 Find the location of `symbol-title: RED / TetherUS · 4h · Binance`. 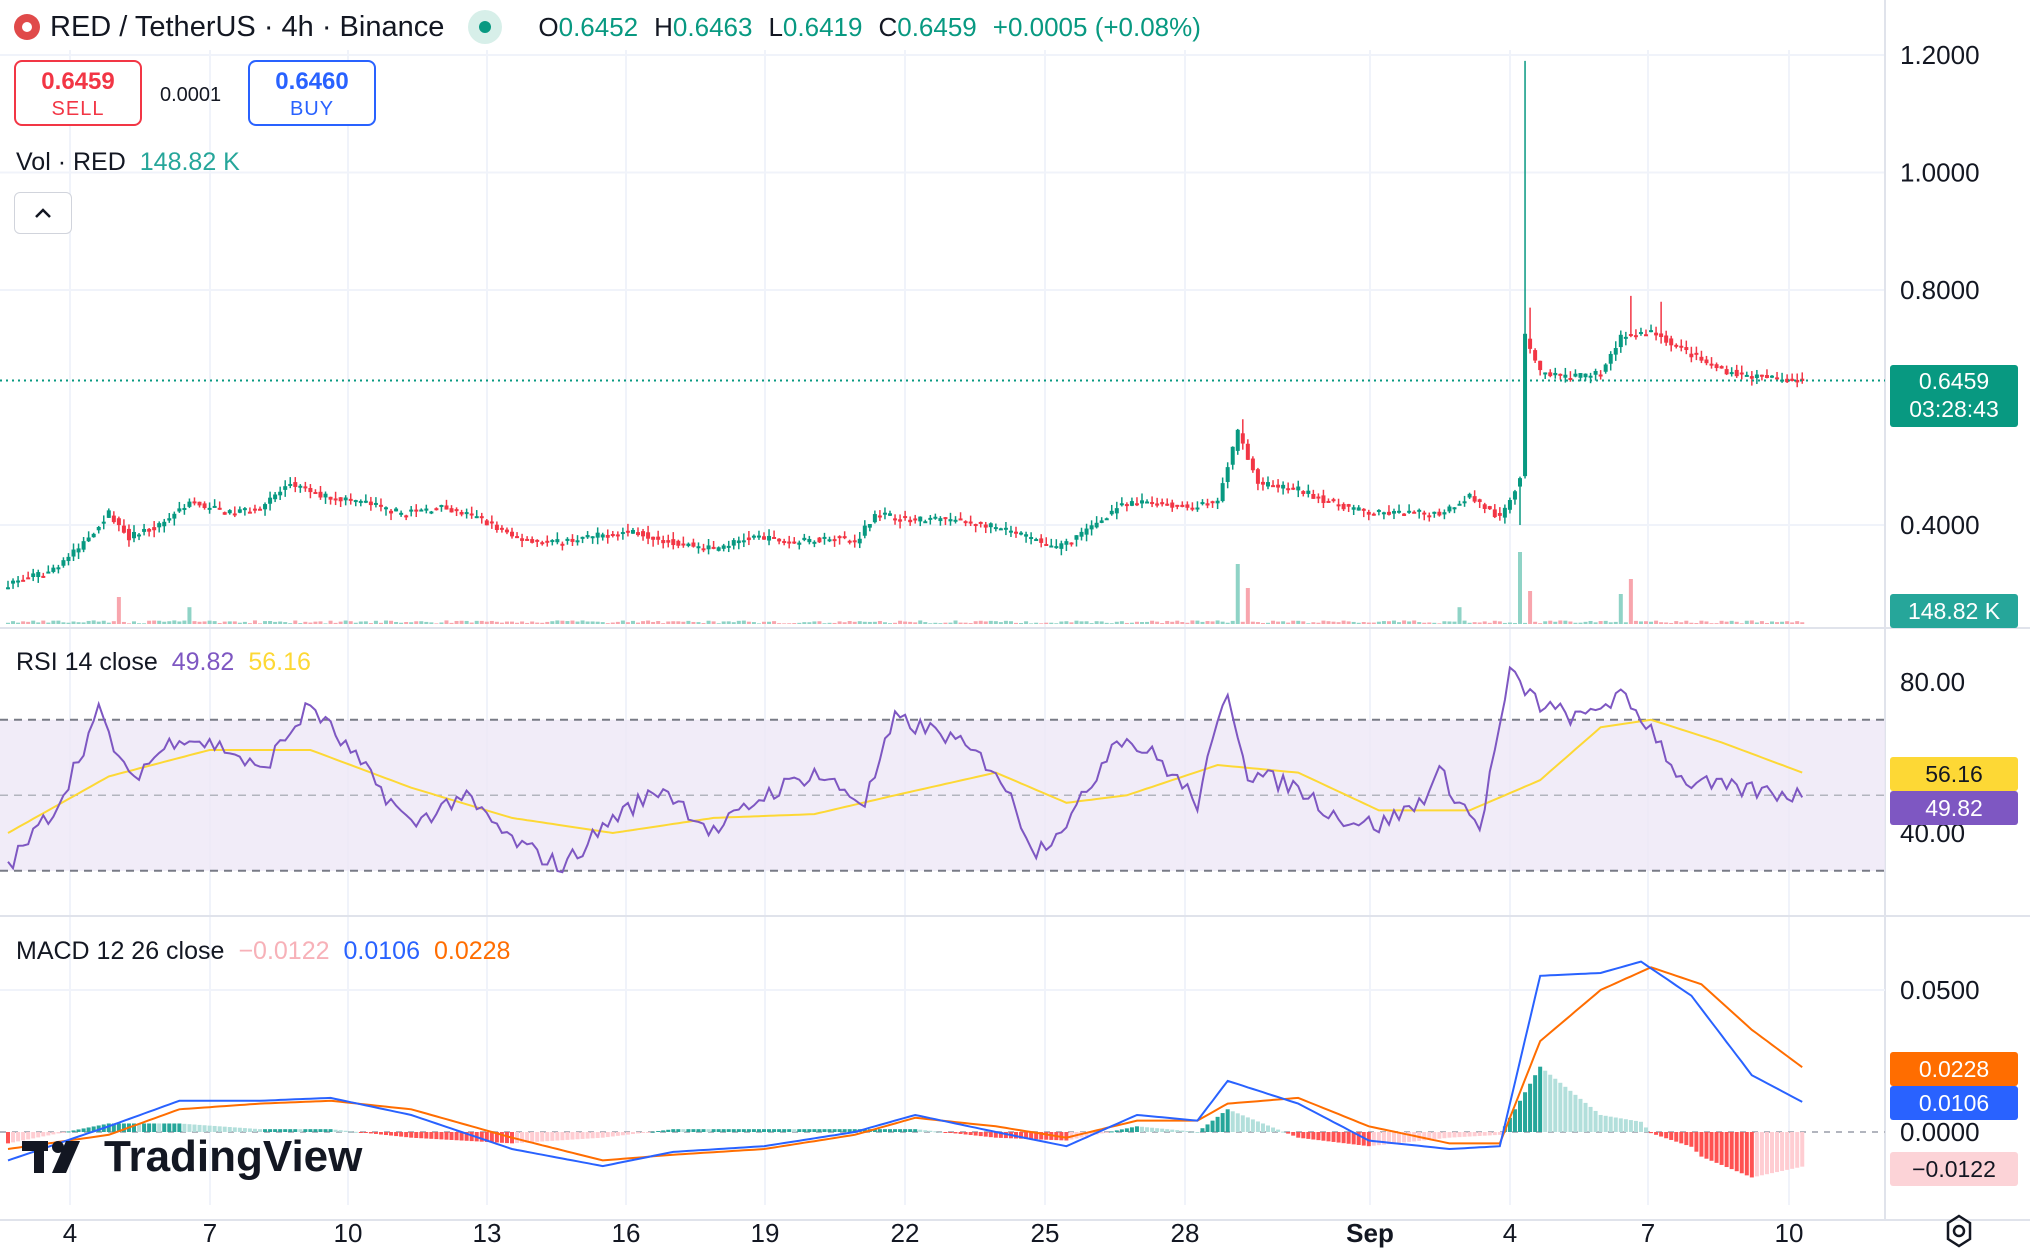

symbol-title: RED / TetherUS · 4h · Binance is located at coordinates (247, 26).